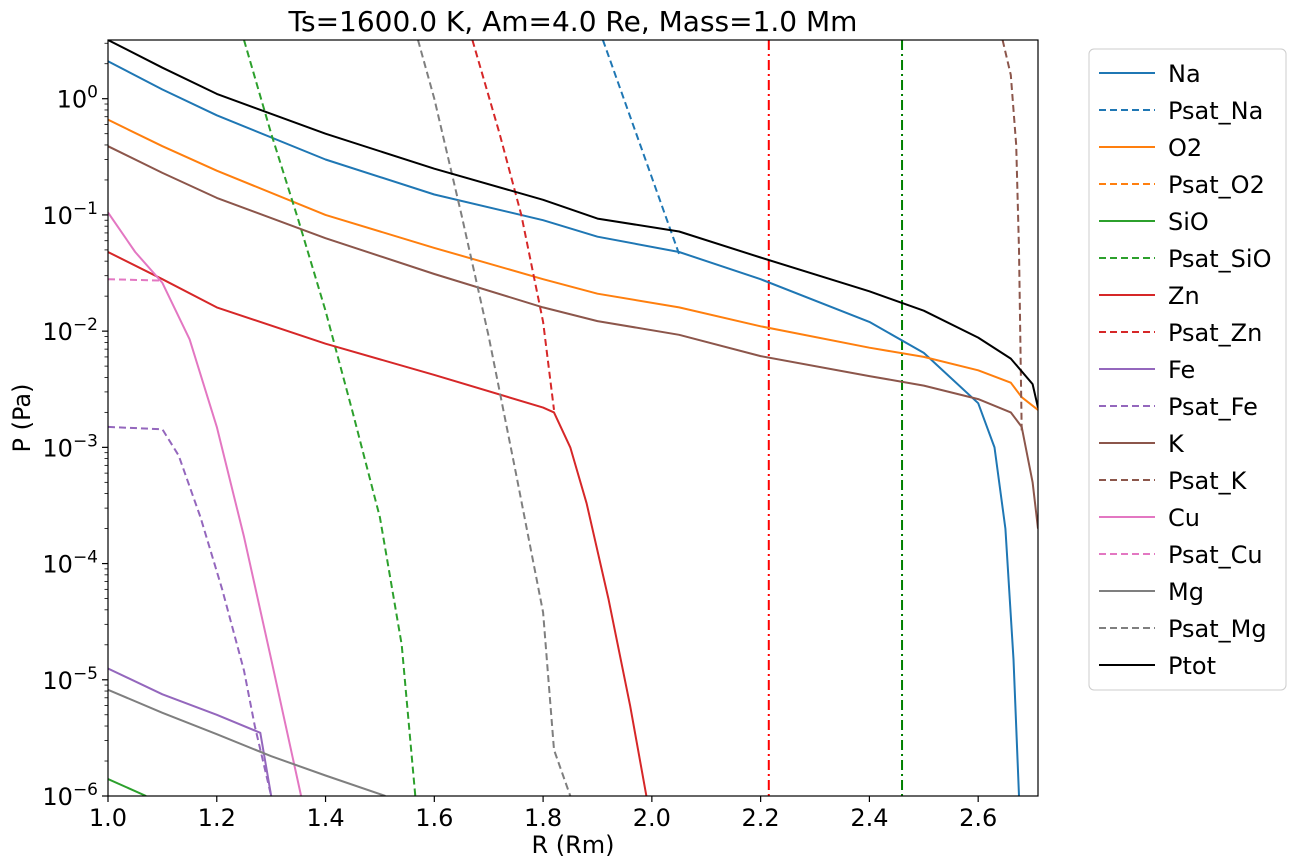 The width and height of the screenshot is (1295, 868). What do you see at coordinates (1181, 370) in the screenshot?
I see `legend-label-fe: Fe` at bounding box center [1181, 370].